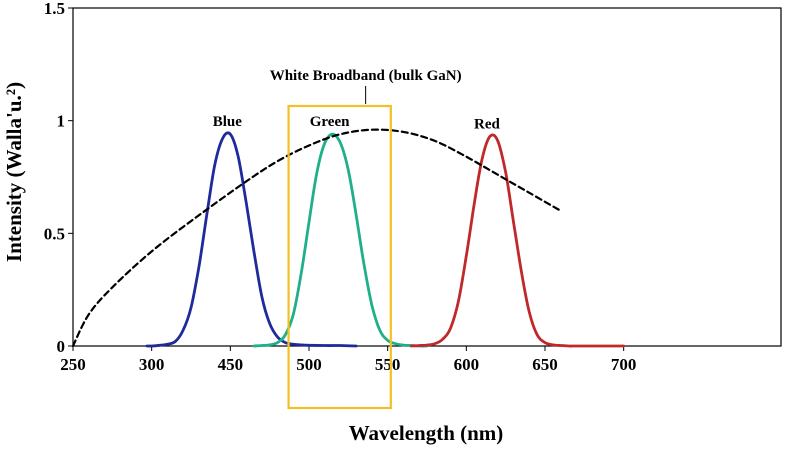 The image size is (800, 449). I want to click on x-tick-label: 300, so click(152, 364).